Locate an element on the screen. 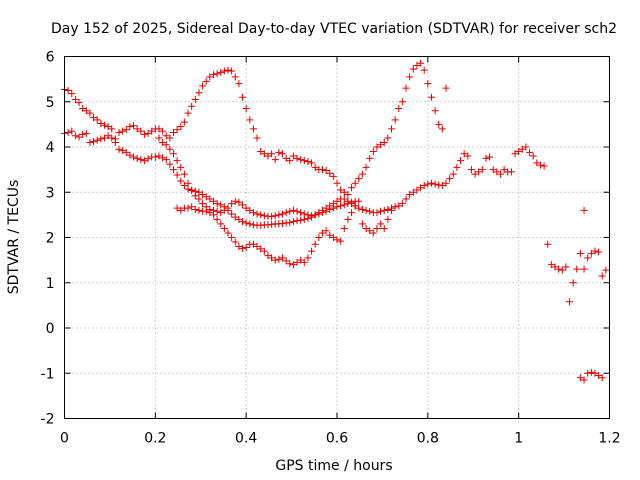 The height and width of the screenshot is (480, 640). y-tick-label: 1 is located at coordinates (50, 284).